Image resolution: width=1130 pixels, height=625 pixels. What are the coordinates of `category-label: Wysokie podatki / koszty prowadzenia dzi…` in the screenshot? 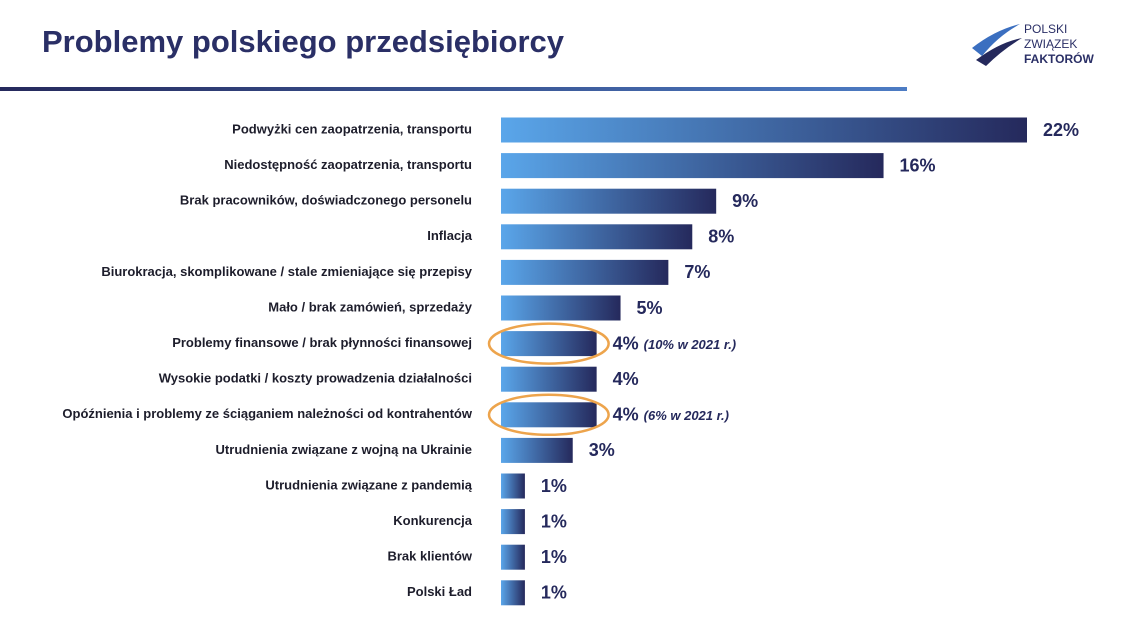 It's located at (315, 378).